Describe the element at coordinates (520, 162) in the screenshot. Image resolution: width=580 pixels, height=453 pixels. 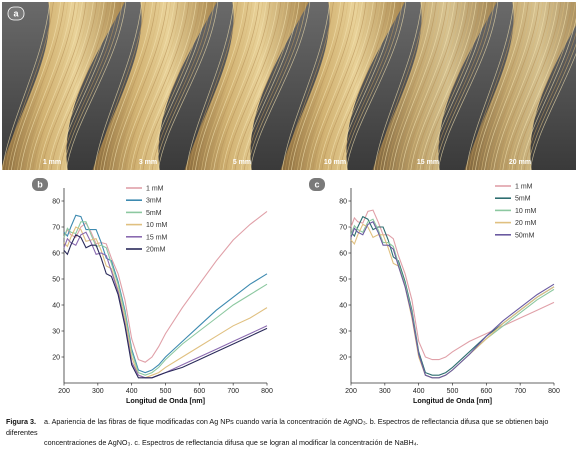
I see `bundle-label: 20 mm` at that location.